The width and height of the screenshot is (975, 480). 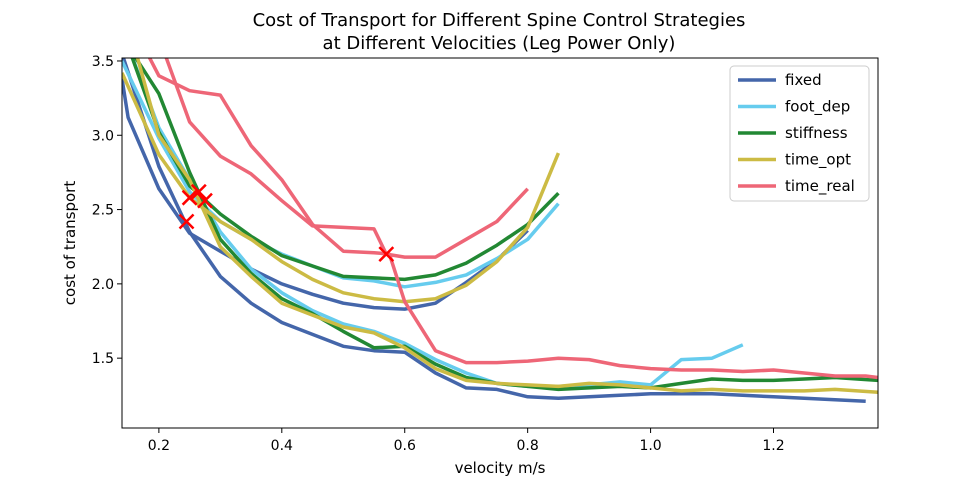 What do you see at coordinates (650, 446) in the screenshot?
I see `x-tick-label: 1.0` at bounding box center [650, 446].